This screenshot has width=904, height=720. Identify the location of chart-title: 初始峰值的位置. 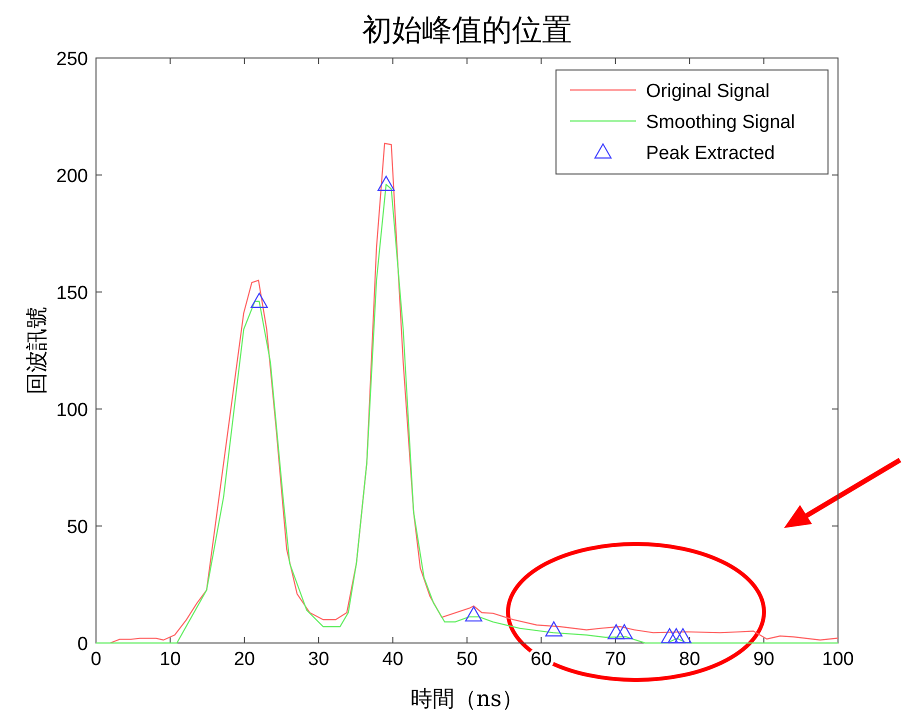
(467, 30).